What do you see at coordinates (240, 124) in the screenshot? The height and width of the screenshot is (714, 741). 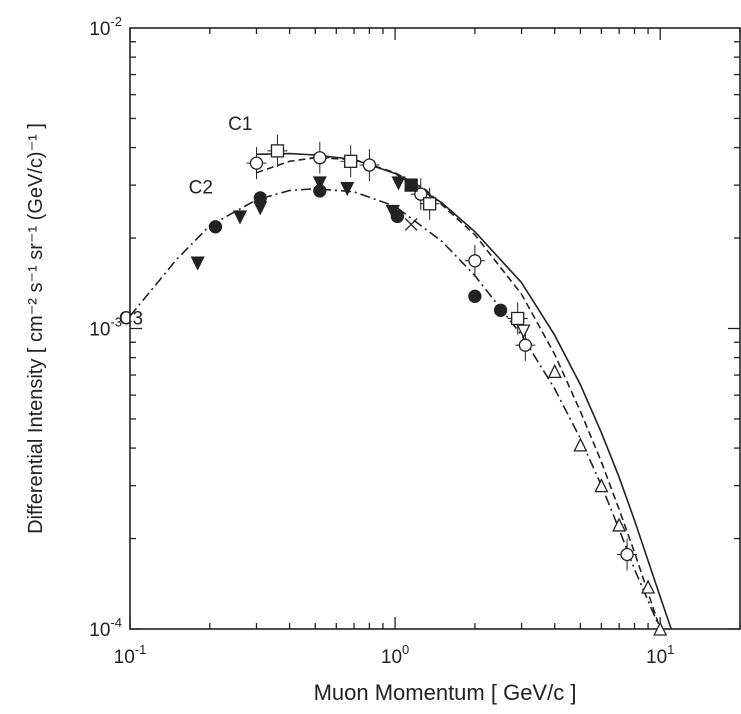 I see `curve-label-c1: C1` at bounding box center [240, 124].